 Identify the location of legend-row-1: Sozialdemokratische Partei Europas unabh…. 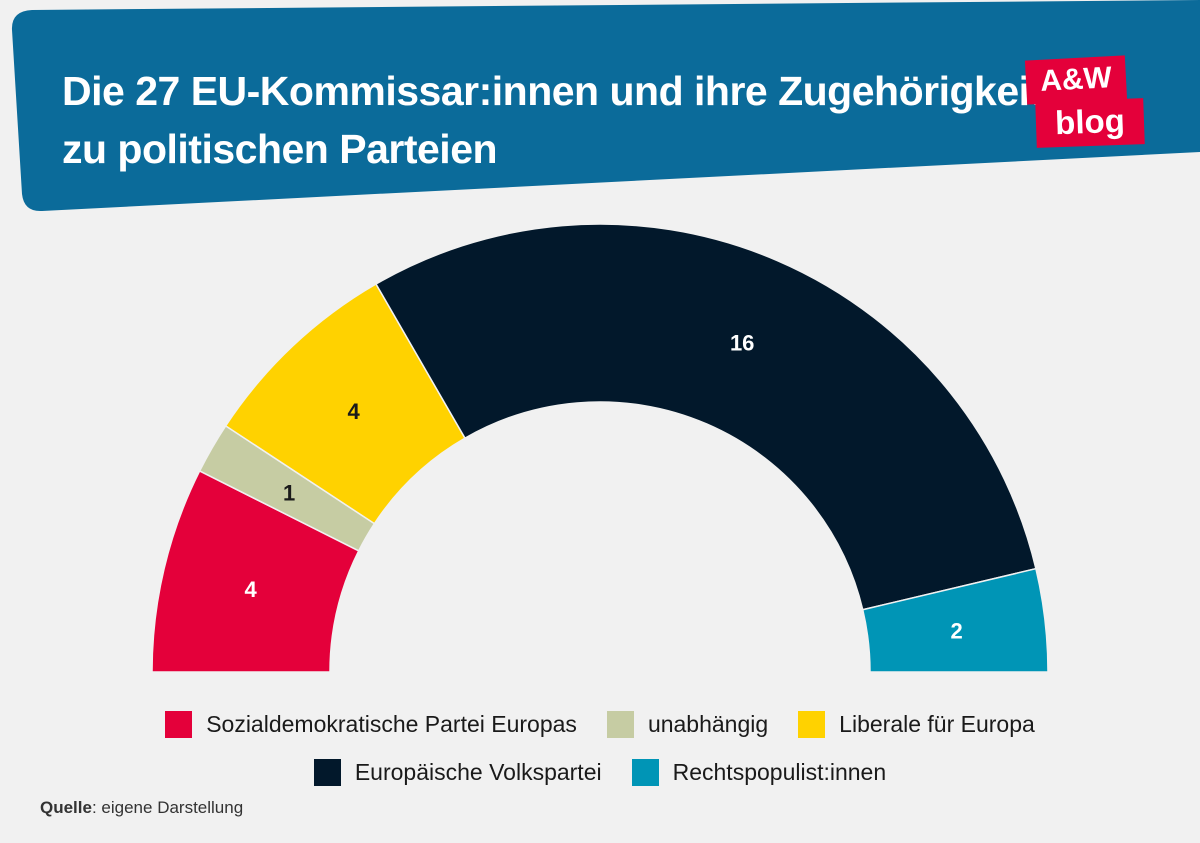
(600, 724).